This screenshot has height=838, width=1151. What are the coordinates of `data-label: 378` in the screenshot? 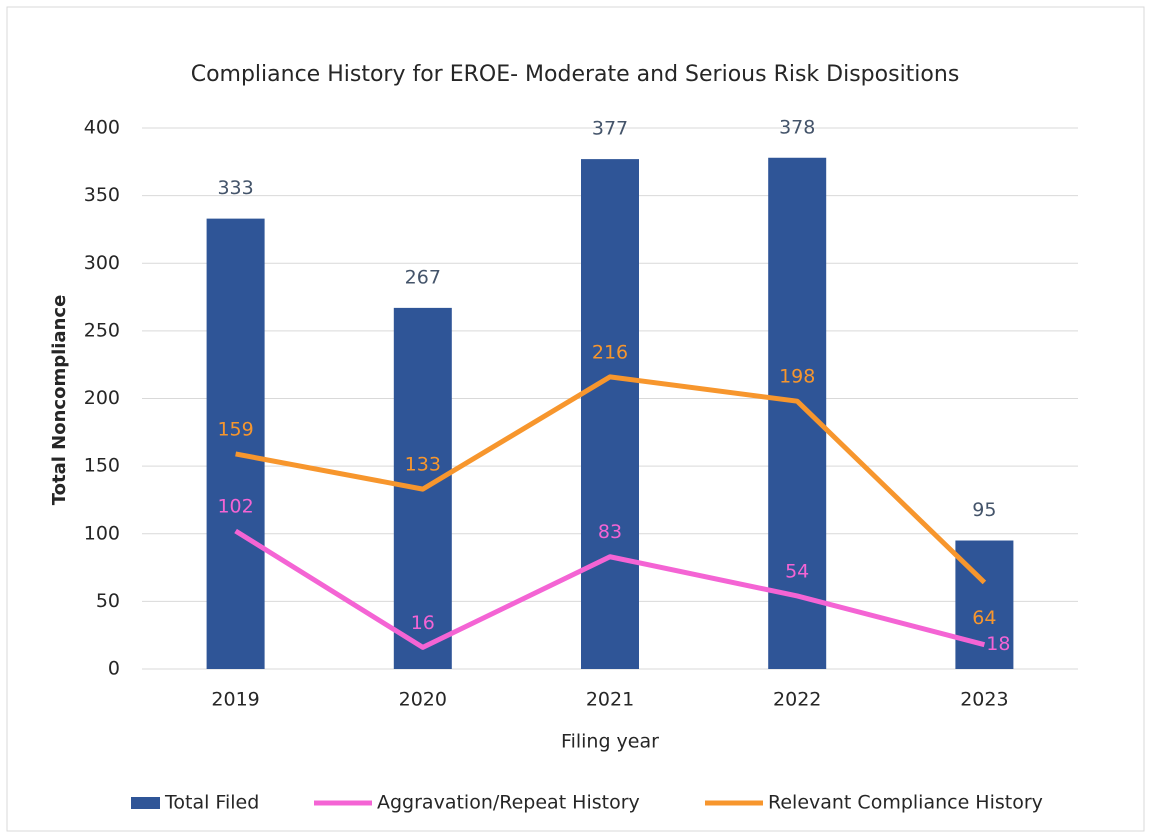 It's located at (797, 127).